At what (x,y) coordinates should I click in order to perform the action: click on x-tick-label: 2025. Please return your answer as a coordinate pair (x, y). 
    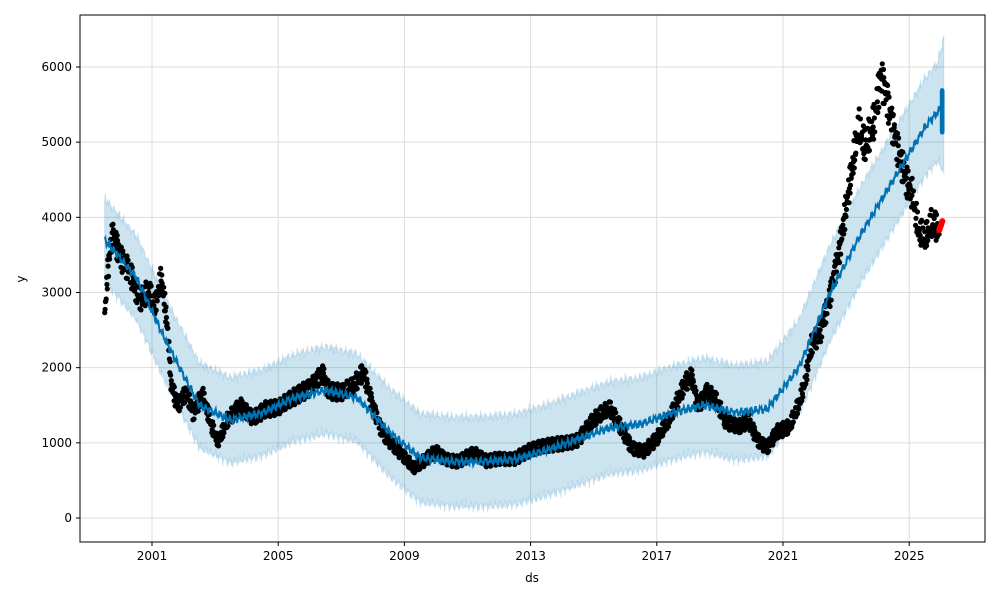
    Looking at the image, I should click on (909, 556).